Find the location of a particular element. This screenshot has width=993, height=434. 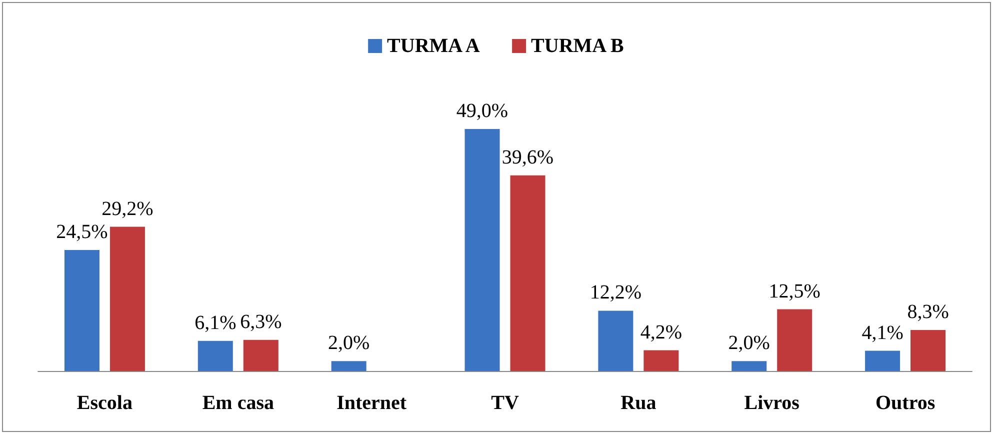

data-label: 29,2% is located at coordinates (128, 209).